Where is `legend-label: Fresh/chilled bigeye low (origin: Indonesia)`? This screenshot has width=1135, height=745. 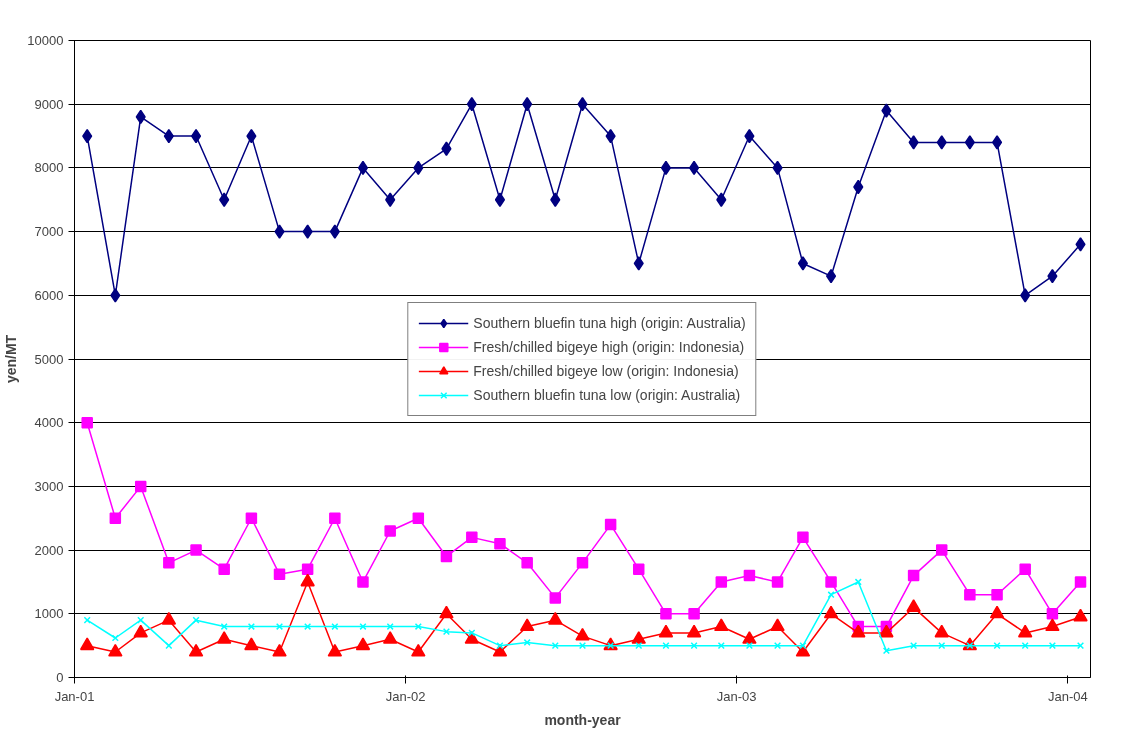
legend-label: Fresh/chilled bigeye low (origin: Indonesia) is located at coordinates (606, 370).